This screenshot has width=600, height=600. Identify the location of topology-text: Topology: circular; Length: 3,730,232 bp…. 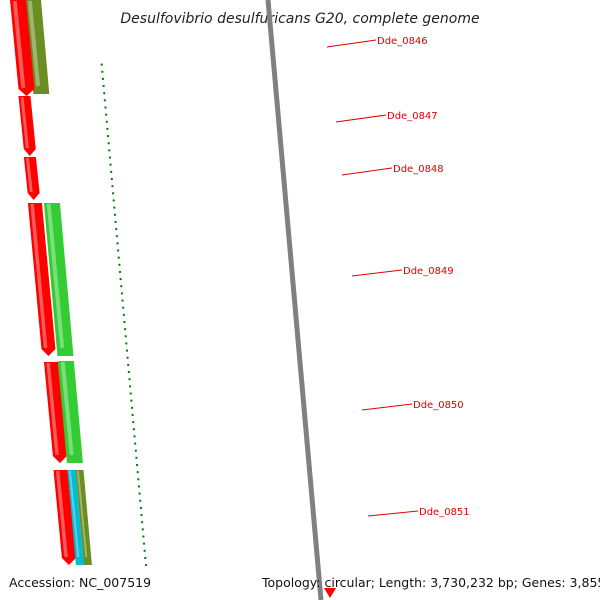
(431, 582).